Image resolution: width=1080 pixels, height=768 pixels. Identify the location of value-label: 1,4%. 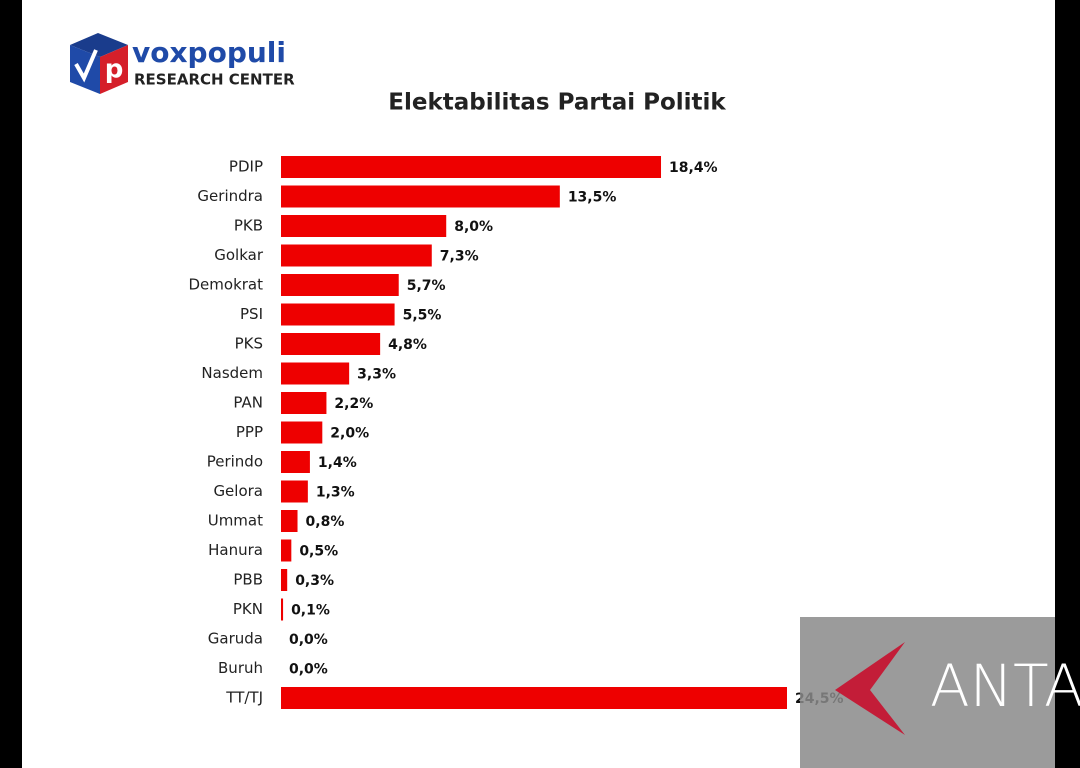
(337, 463).